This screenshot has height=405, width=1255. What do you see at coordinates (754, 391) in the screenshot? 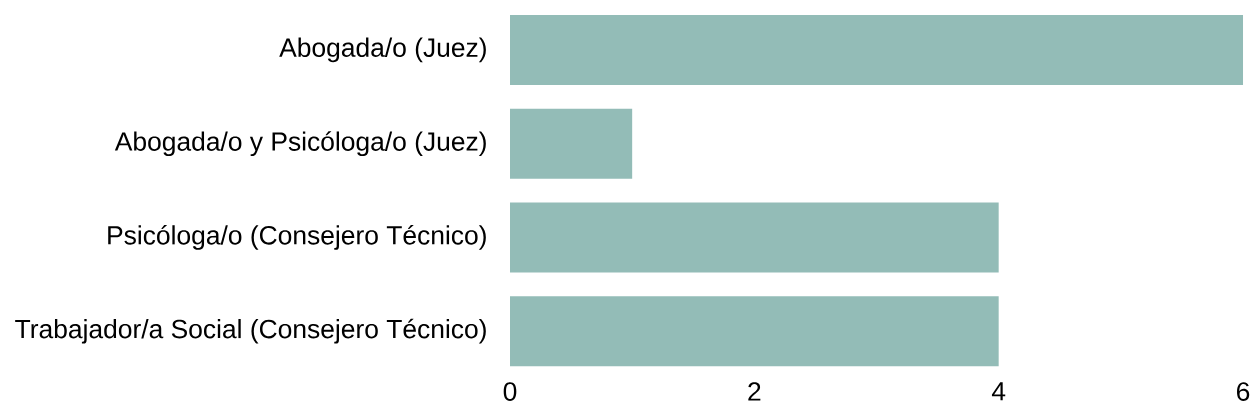
I see `x-tick-label: 2` at bounding box center [754, 391].